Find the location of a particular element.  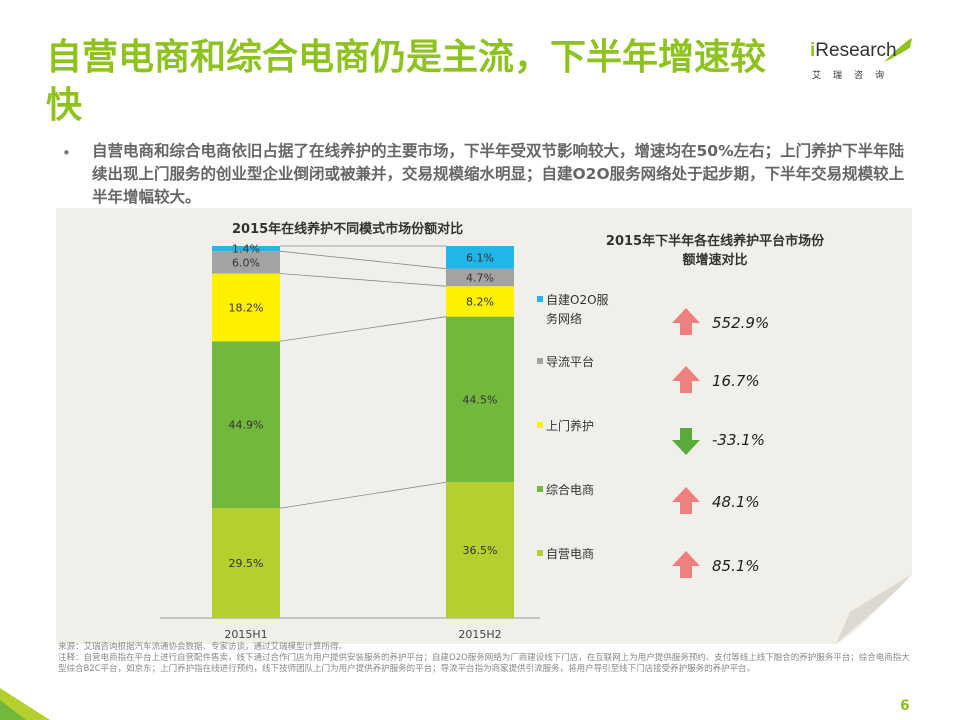

legend-item-traffic: 导流平台 is located at coordinates (566, 362).